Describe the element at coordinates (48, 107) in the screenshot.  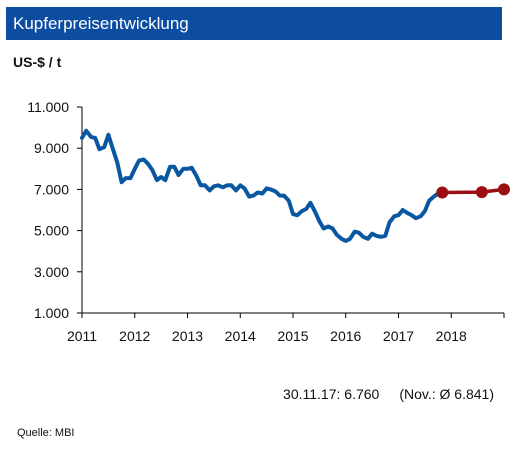
I see `y-tick-label: 11.000` at that location.